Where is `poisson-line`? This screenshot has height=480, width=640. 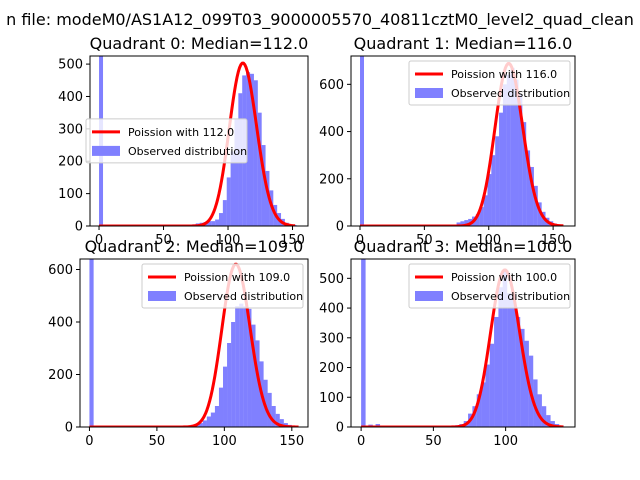
poisson-line is located at coordinates (194, 344).